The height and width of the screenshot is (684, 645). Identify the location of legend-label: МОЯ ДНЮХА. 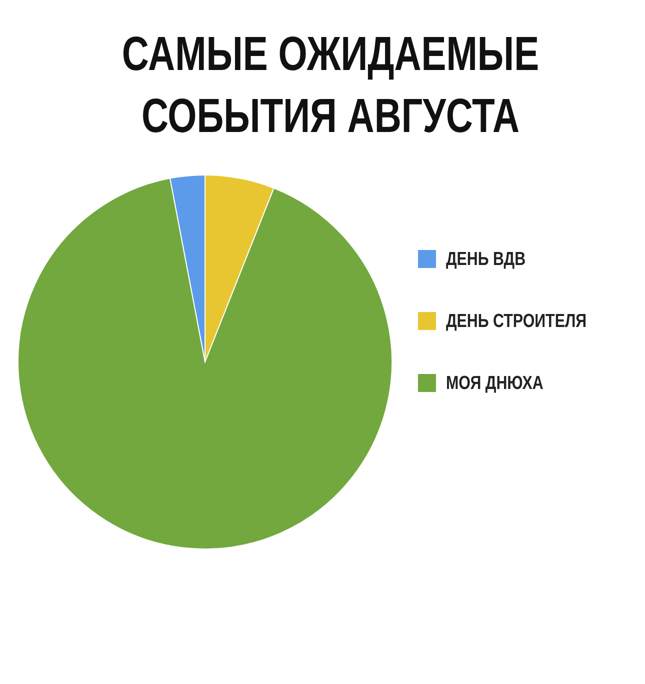
(495, 382).